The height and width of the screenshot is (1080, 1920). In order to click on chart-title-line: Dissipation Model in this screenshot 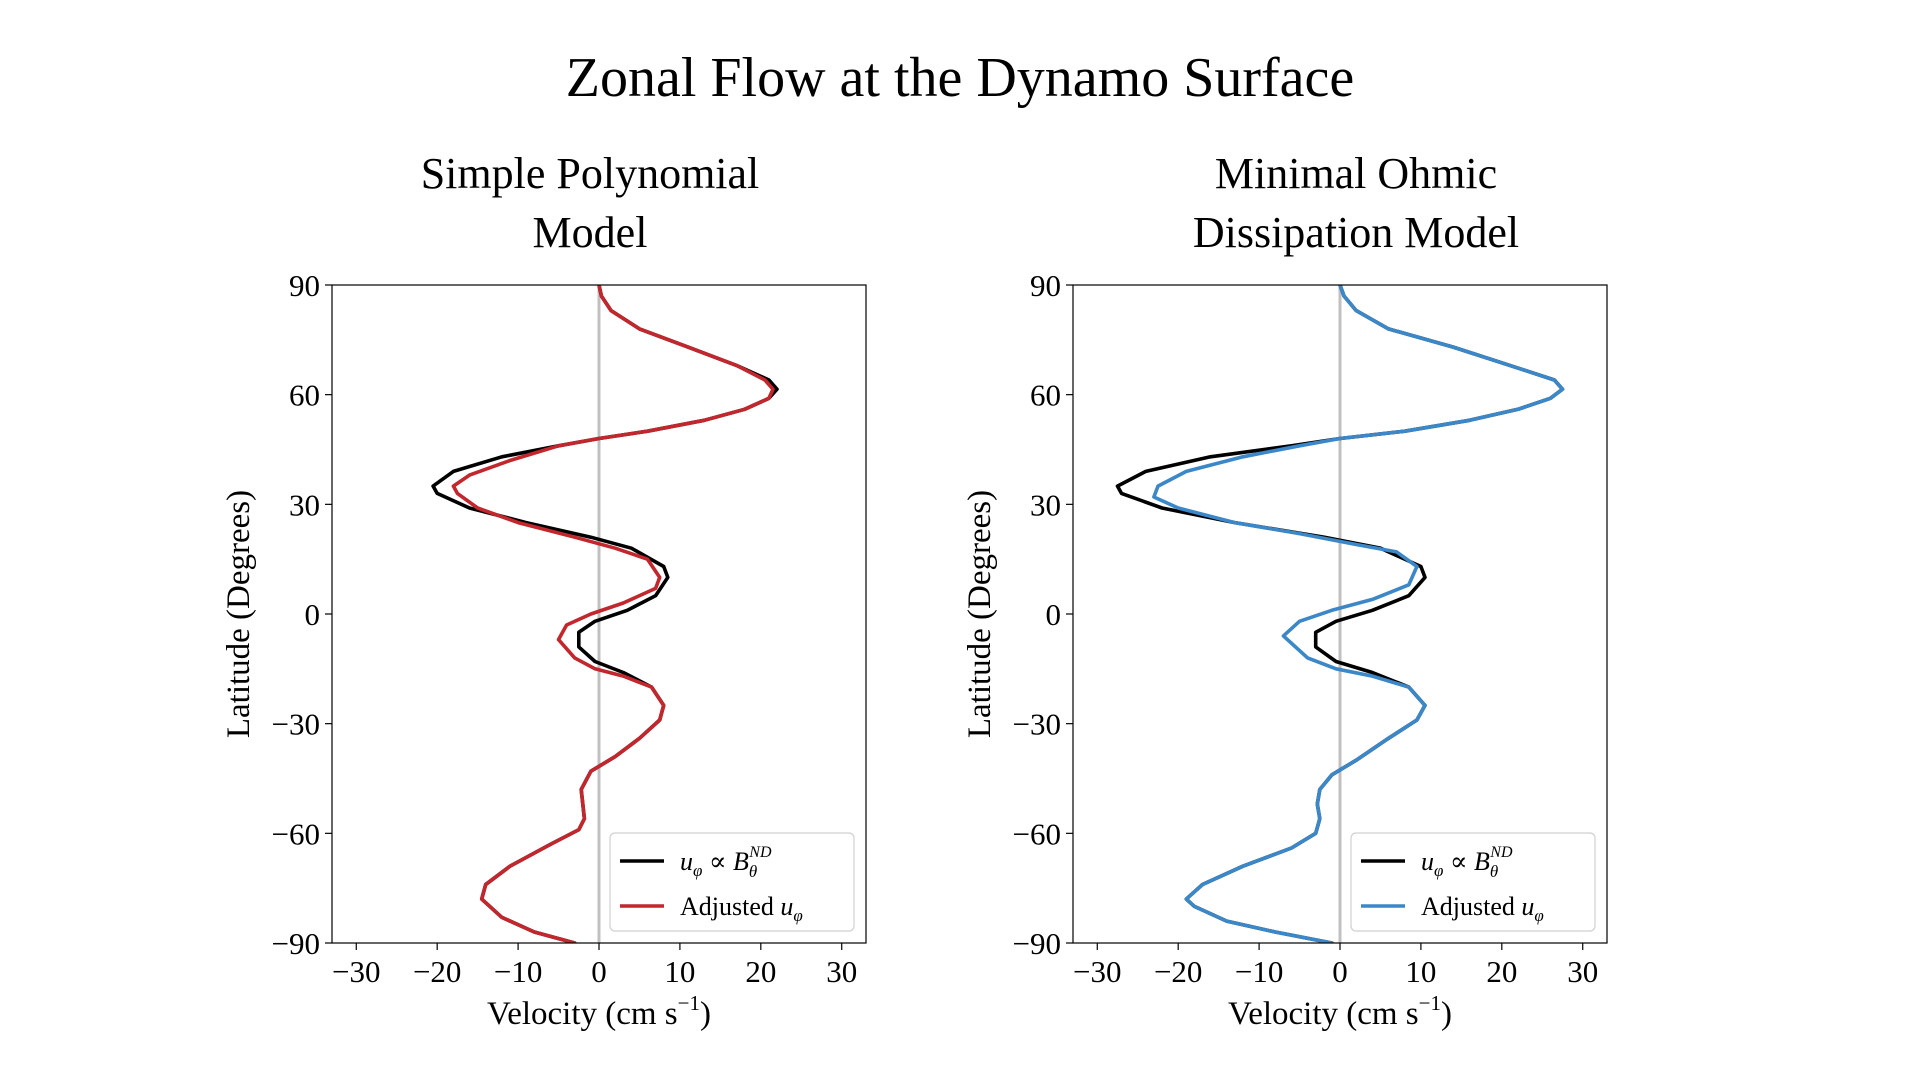, I will do `click(1356, 232)`.